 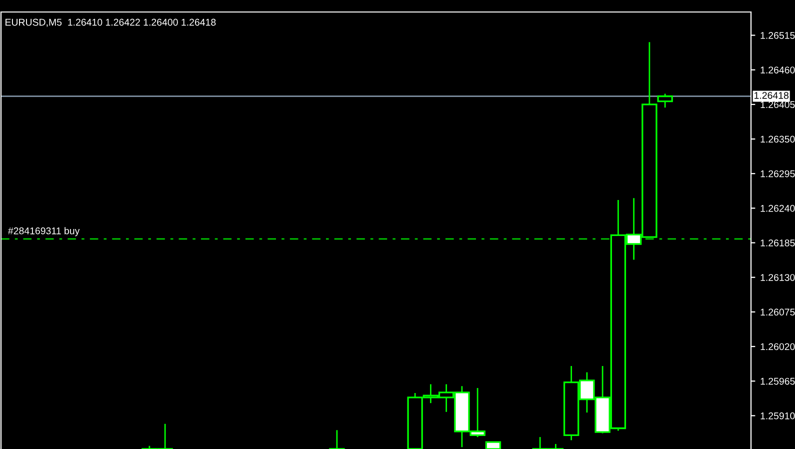 What do you see at coordinates (111, 22) in the screenshot?
I see `text: EURUSD,M5 1.26410 1.26422 1.26400 1.26418` at bounding box center [111, 22].